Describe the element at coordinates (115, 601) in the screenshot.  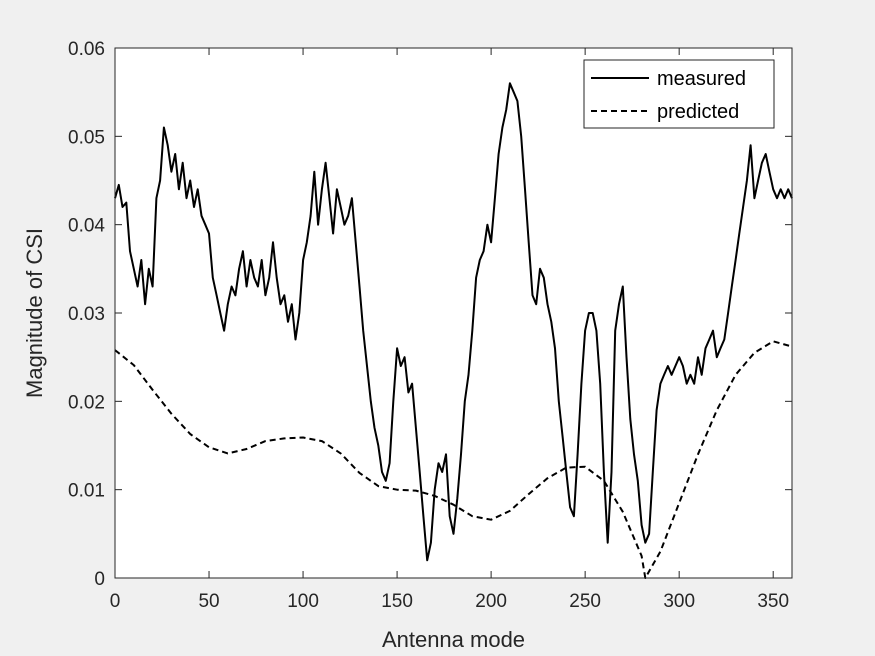
I see `x-tick-label: 0` at that location.